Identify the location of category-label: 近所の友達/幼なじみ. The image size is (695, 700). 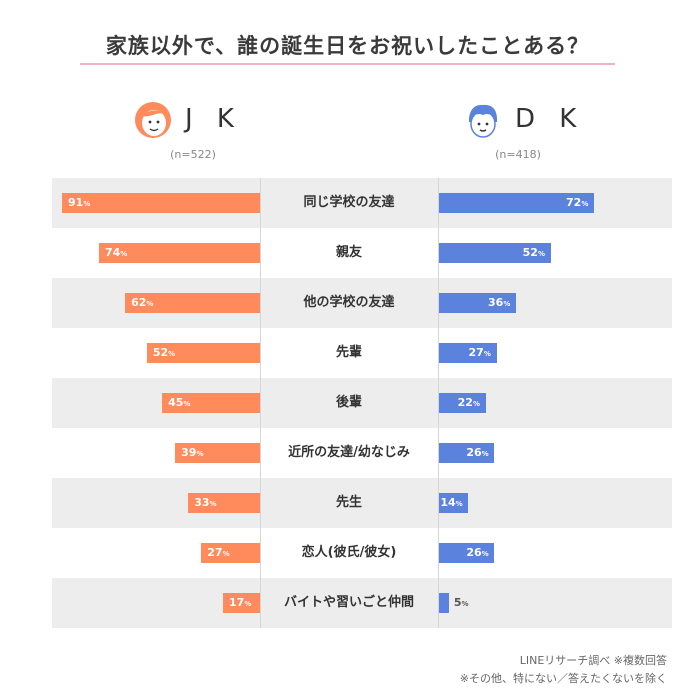
(349, 452).